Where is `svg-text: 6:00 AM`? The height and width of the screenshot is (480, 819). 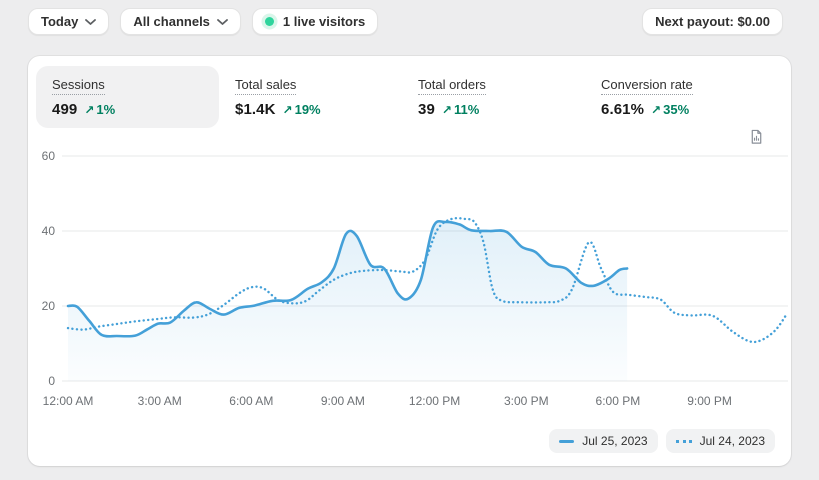
svg-text: 6:00 AM is located at coordinates (251, 401).